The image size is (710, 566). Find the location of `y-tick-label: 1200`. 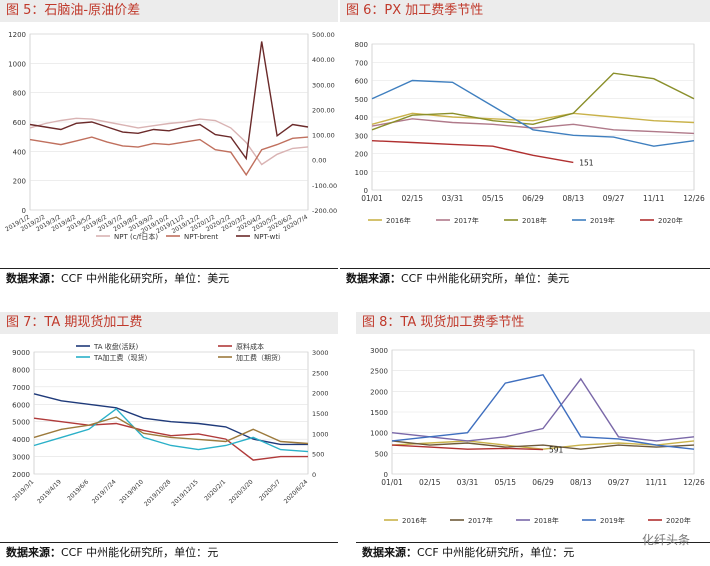

y-tick-label: 1200 is located at coordinates (17, 35).